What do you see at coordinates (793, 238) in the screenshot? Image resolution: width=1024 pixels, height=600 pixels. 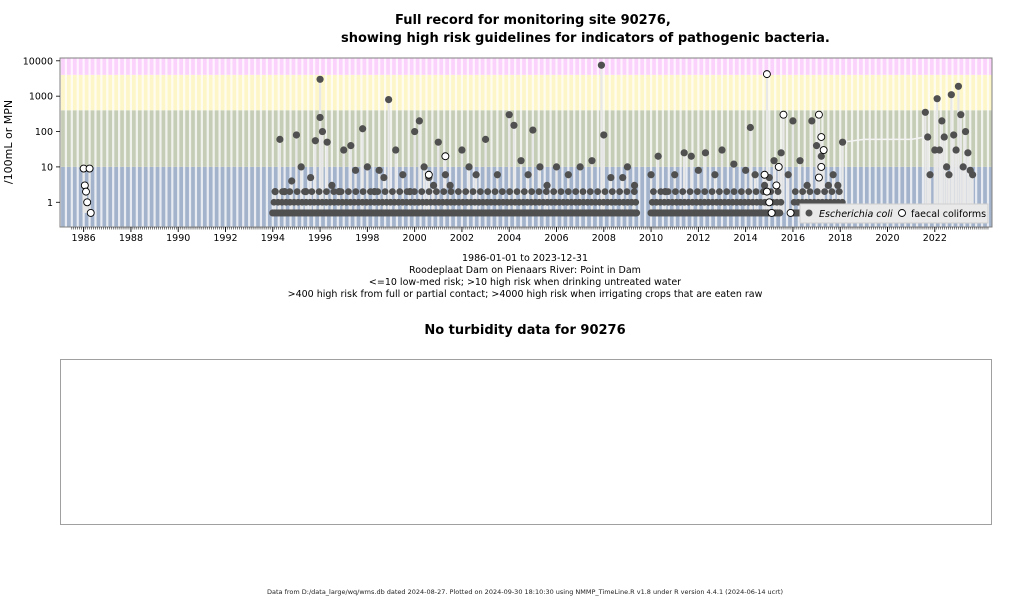 I see `x-tick-label: 2016` at bounding box center [793, 238].